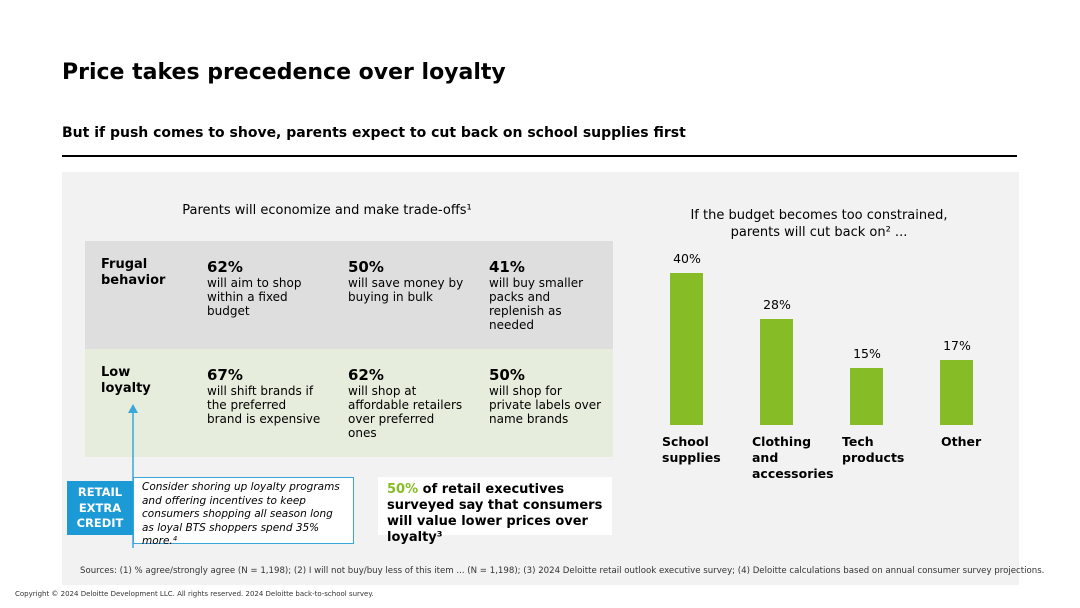 The height and width of the screenshot is (608, 1080). Describe the element at coordinates (254, 297) in the screenshot. I see `cell-text: will aim to shop within a fixed budget` at that location.